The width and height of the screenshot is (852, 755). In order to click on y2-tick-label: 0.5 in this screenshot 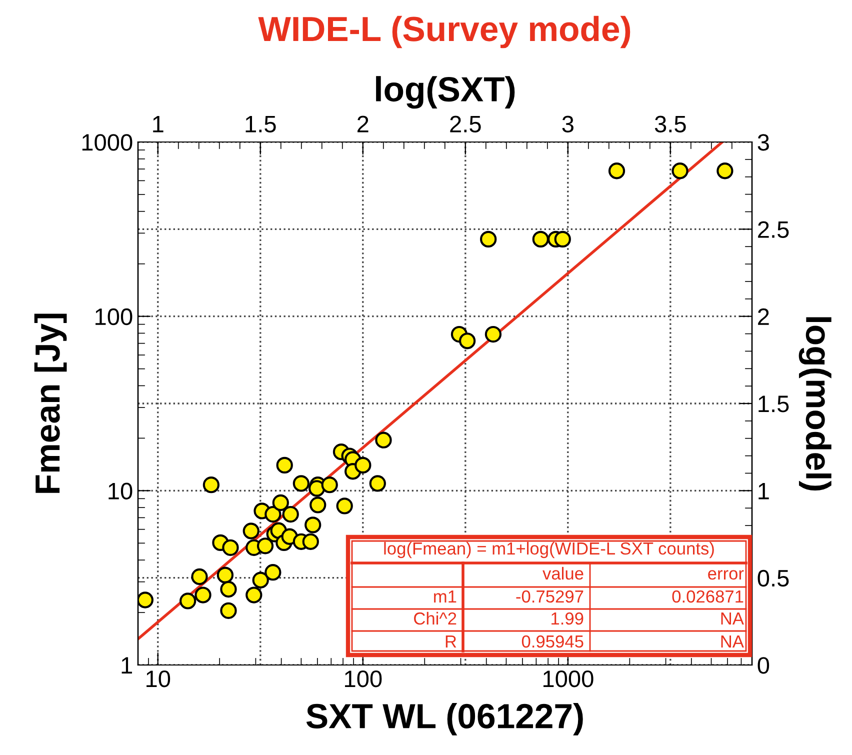, I will do `click(773, 578)`.